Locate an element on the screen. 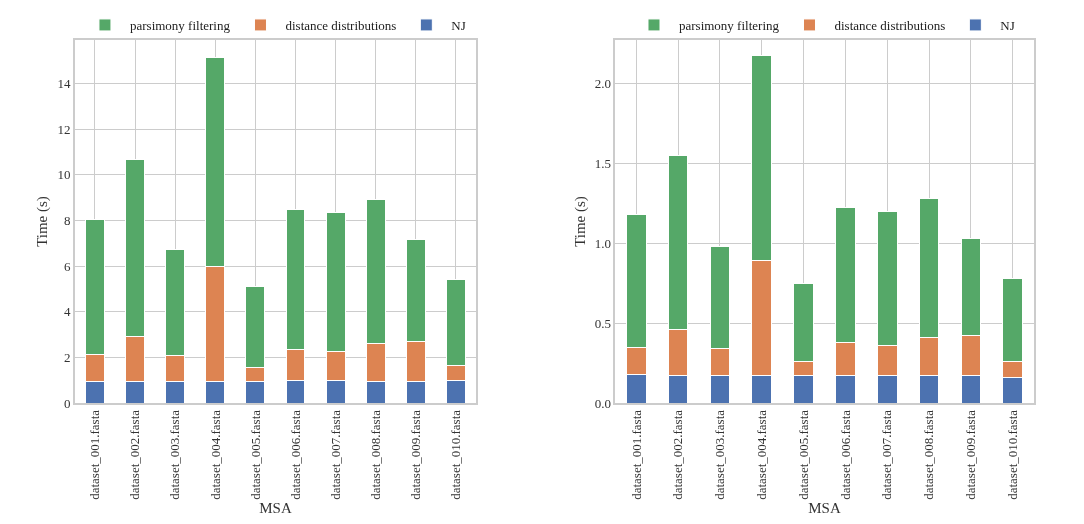 The image size is (1084, 524). y-tick-label: 4 is located at coordinates (68, 312).